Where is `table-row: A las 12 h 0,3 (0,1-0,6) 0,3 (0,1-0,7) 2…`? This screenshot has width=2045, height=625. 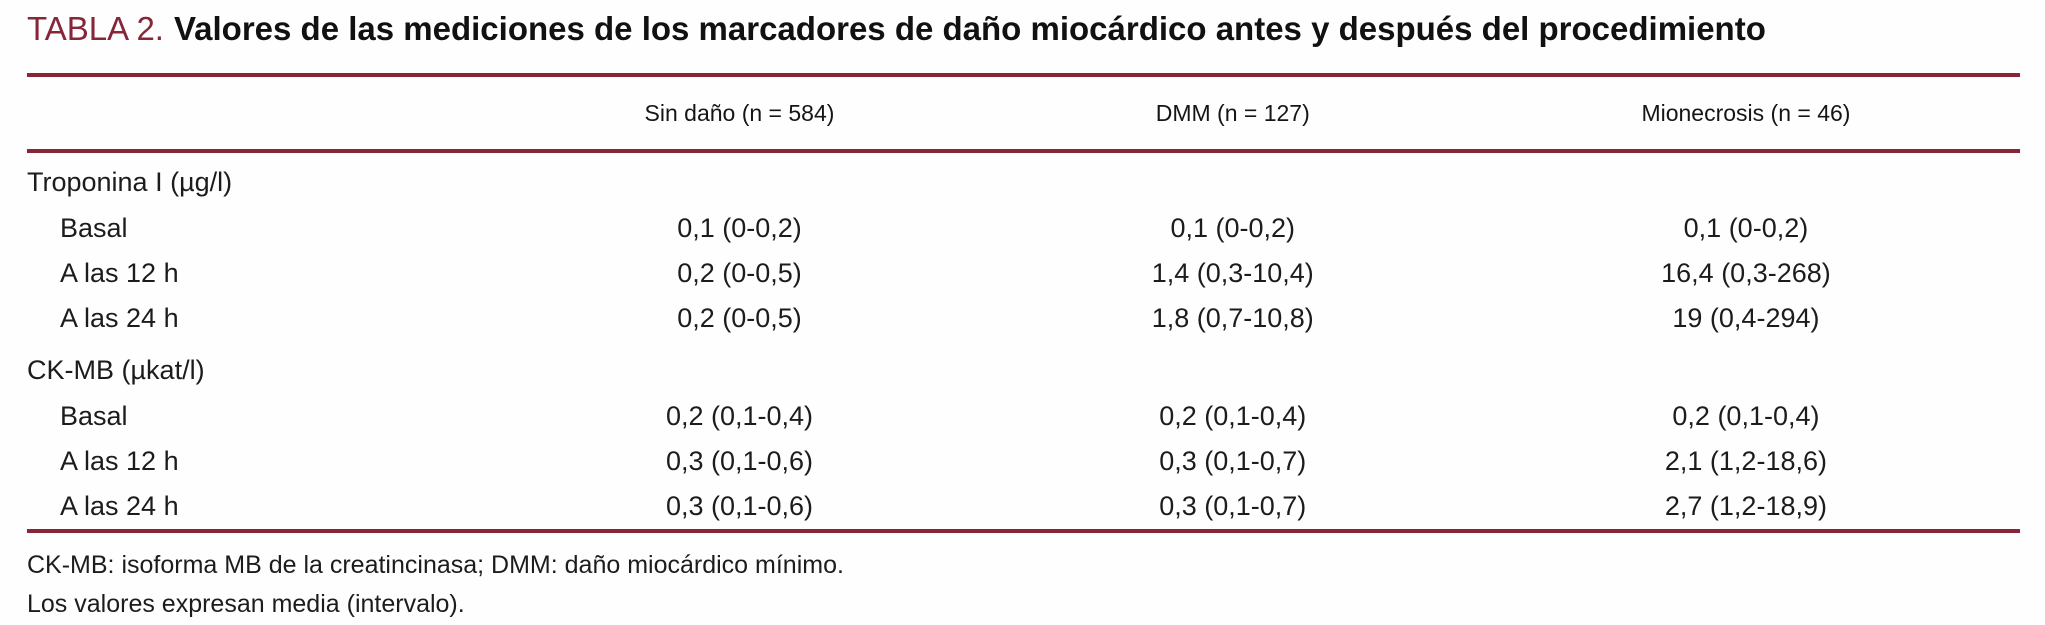 table-row: A las 12 h 0,3 (0,1-0,6) 0,3 (0,1-0,7) 2… is located at coordinates (1023, 461).